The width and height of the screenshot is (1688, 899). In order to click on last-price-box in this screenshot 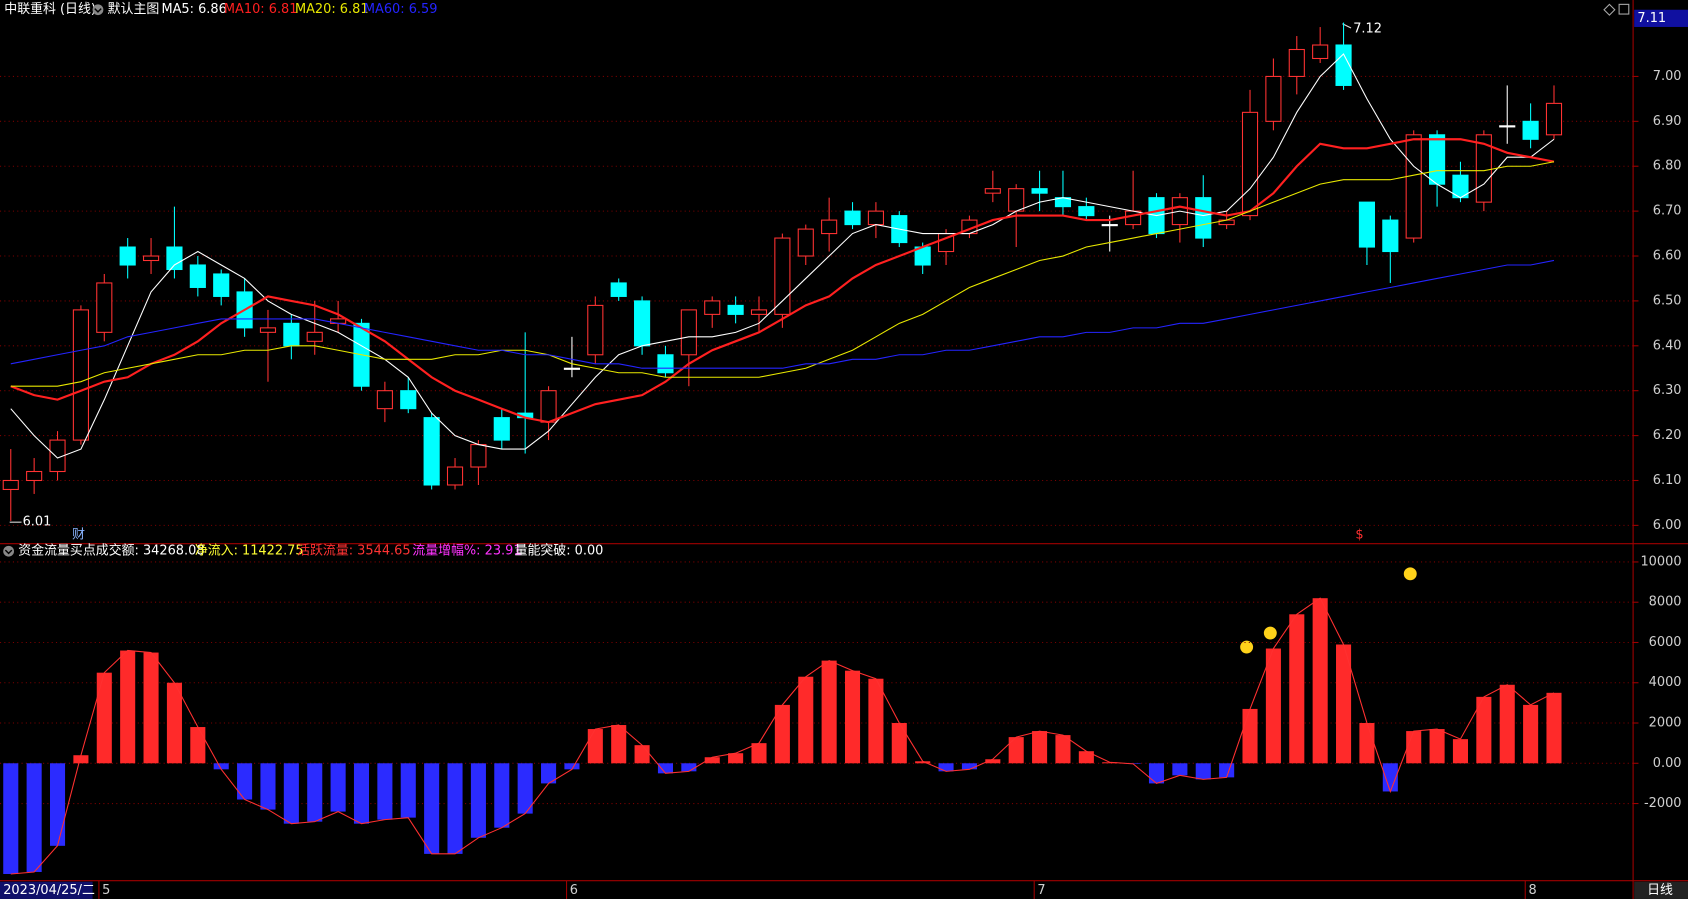, I will do `click(1661, 18)`.